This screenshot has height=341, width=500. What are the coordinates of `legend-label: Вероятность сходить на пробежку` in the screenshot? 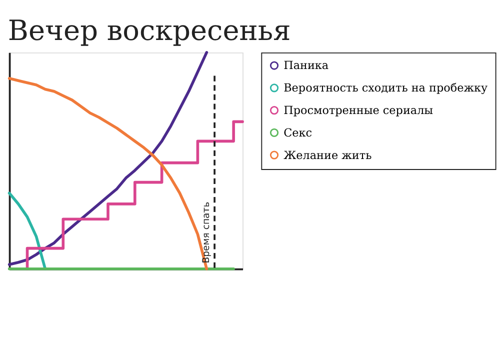 It's located at (386, 88).